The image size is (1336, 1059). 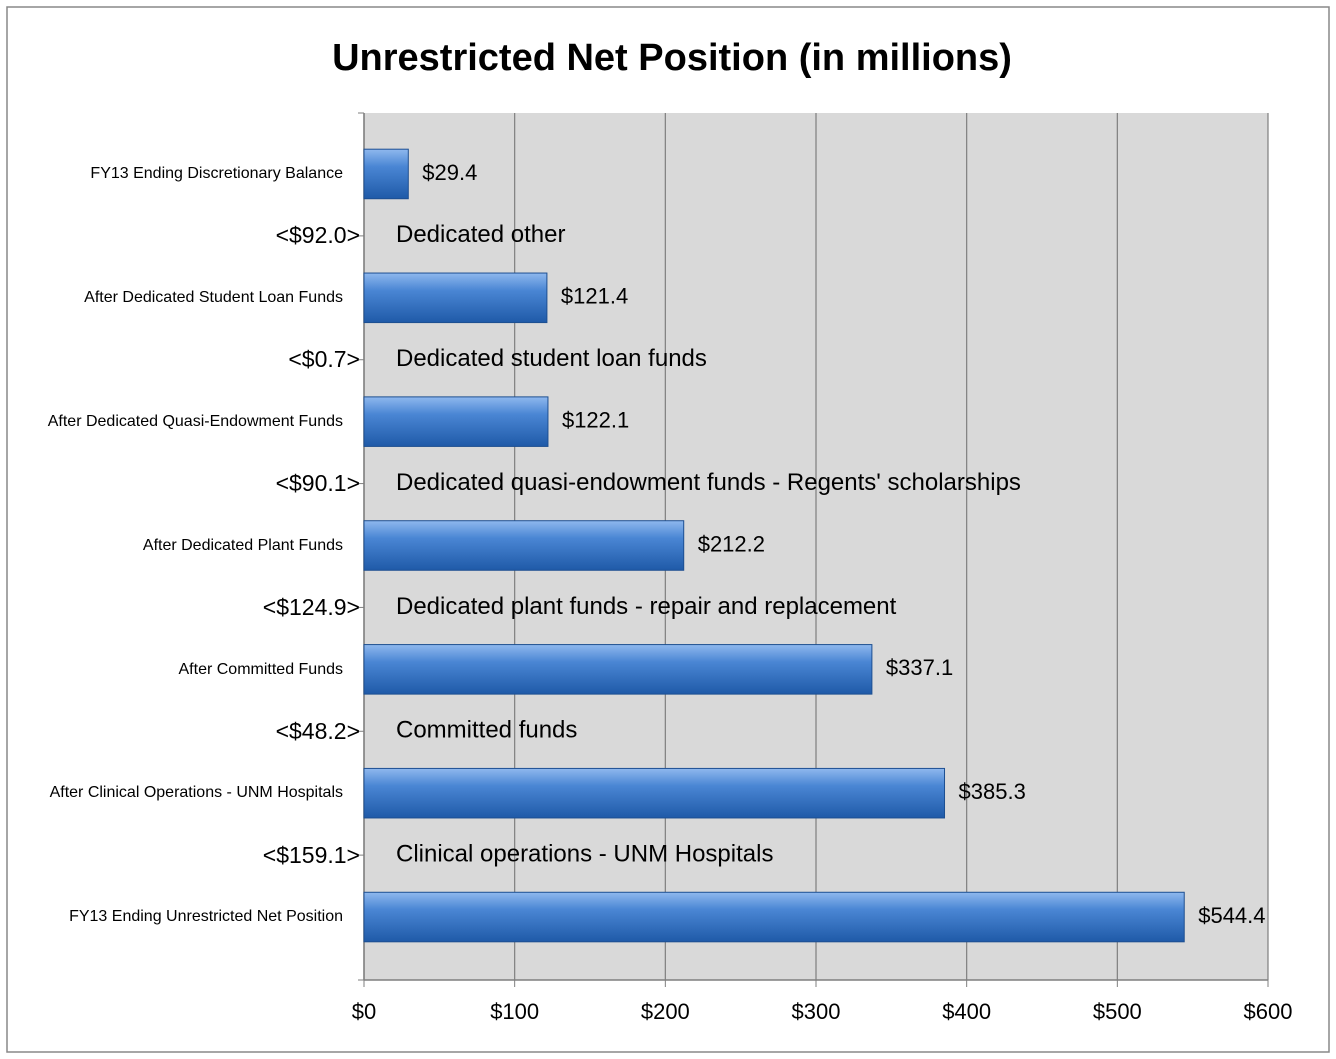 I want to click on y-tick-label: FY13 Ending Unrestricted Net Position, so click(x=206, y=917).